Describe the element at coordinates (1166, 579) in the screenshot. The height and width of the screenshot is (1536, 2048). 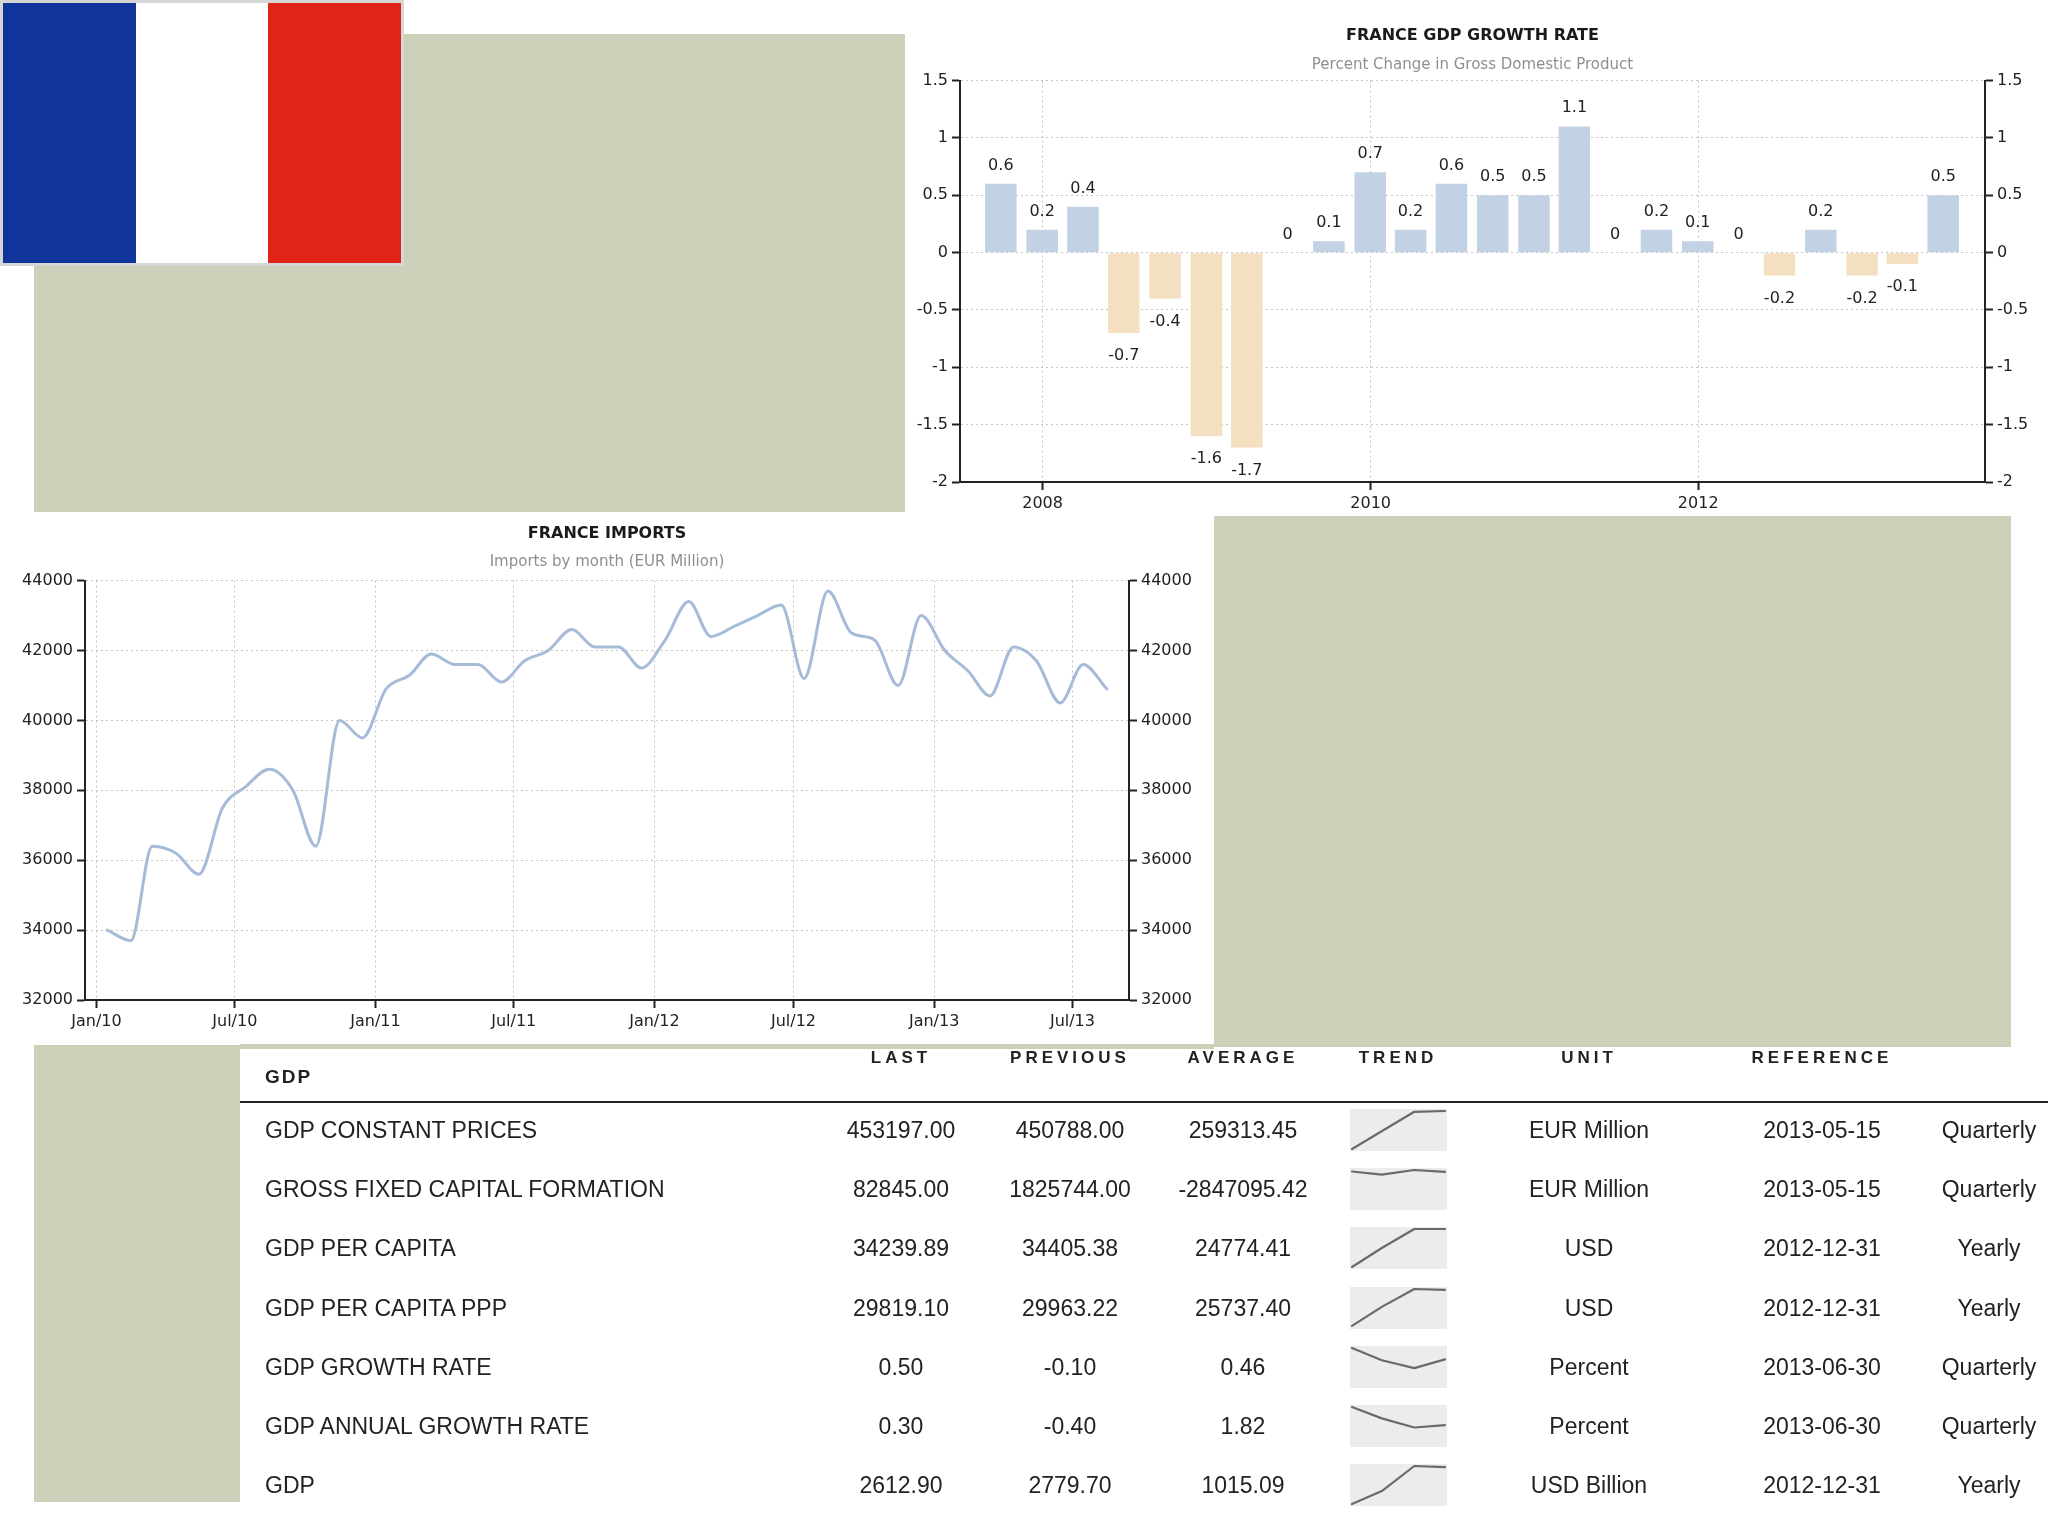
I see `y2-tick-label: 44000` at that location.